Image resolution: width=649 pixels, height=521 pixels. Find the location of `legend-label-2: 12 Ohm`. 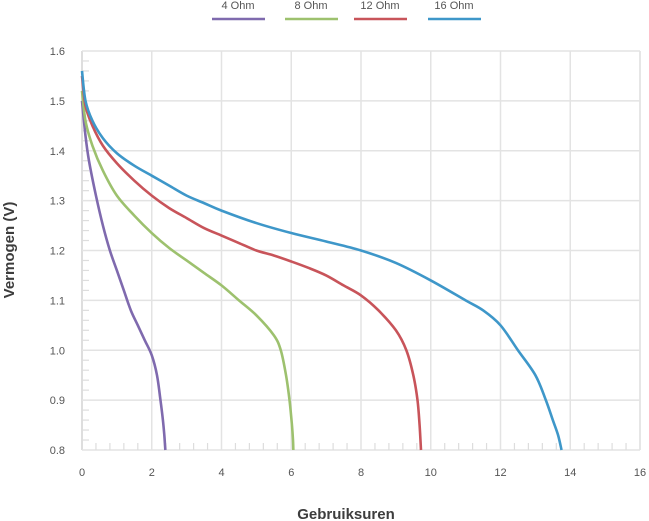

legend-label-2: 12 Ohm is located at coordinates (379, 6).